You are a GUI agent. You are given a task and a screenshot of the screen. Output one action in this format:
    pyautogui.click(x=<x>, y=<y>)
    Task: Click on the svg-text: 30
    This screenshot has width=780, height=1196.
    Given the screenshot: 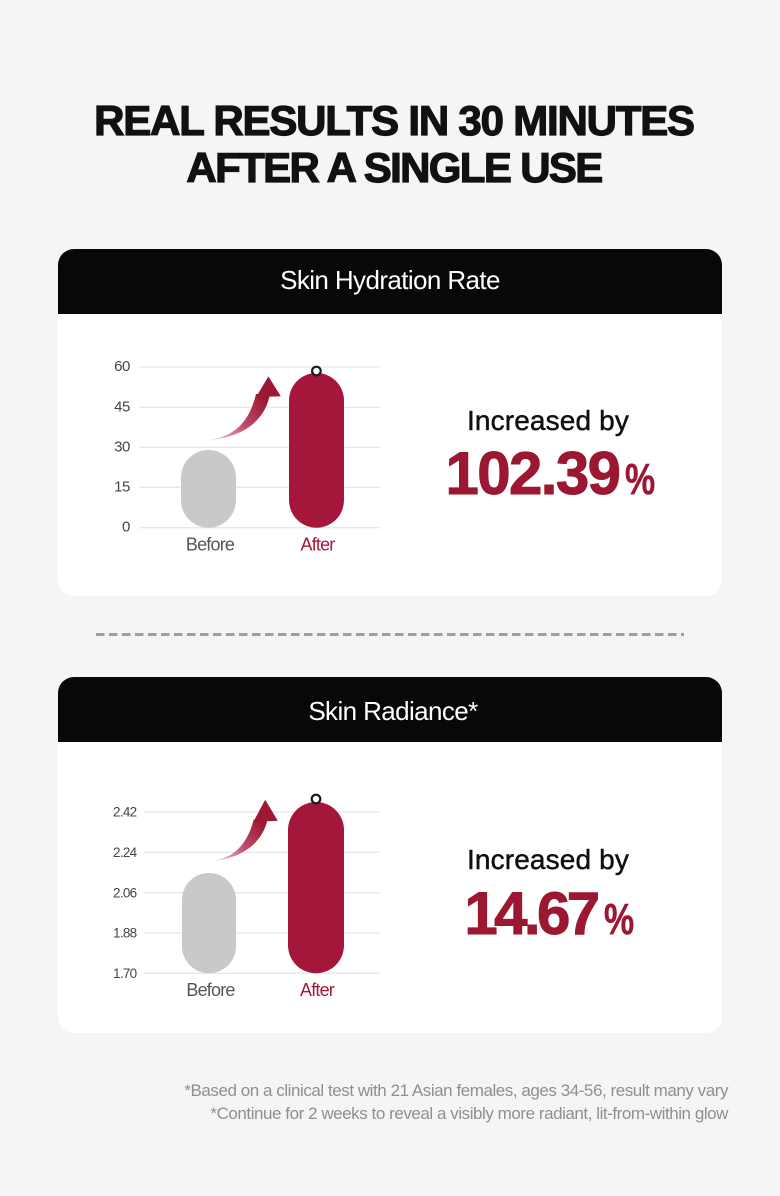 What is the action you would take?
    pyautogui.click(x=122, y=446)
    